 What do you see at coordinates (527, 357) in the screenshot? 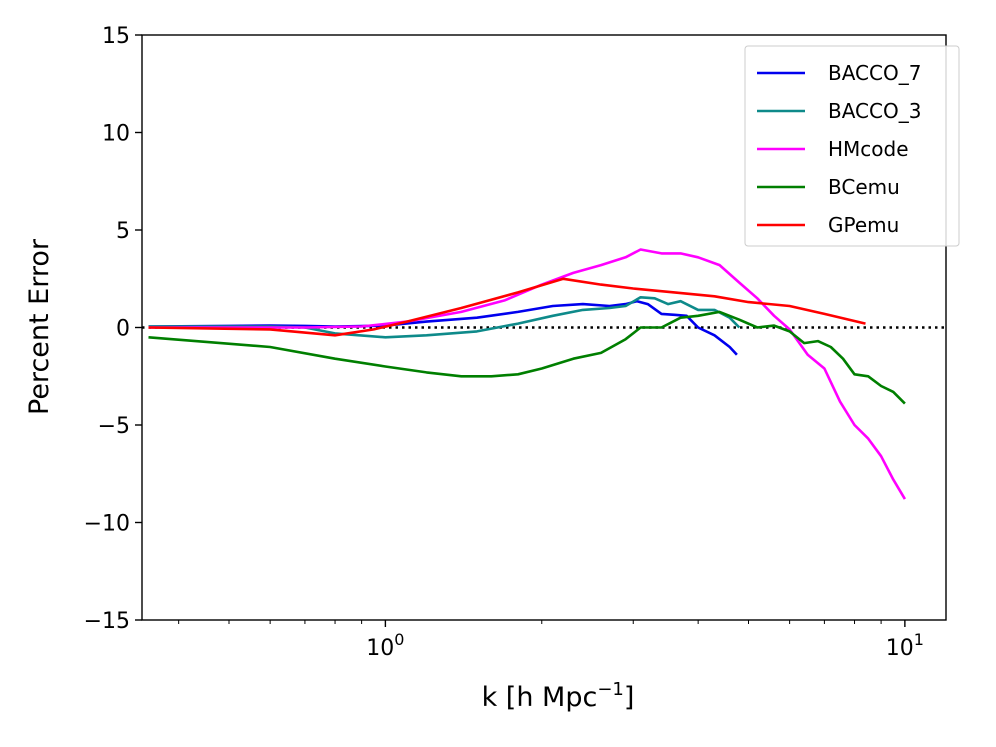
I see `series-line-bcemu` at bounding box center [527, 357].